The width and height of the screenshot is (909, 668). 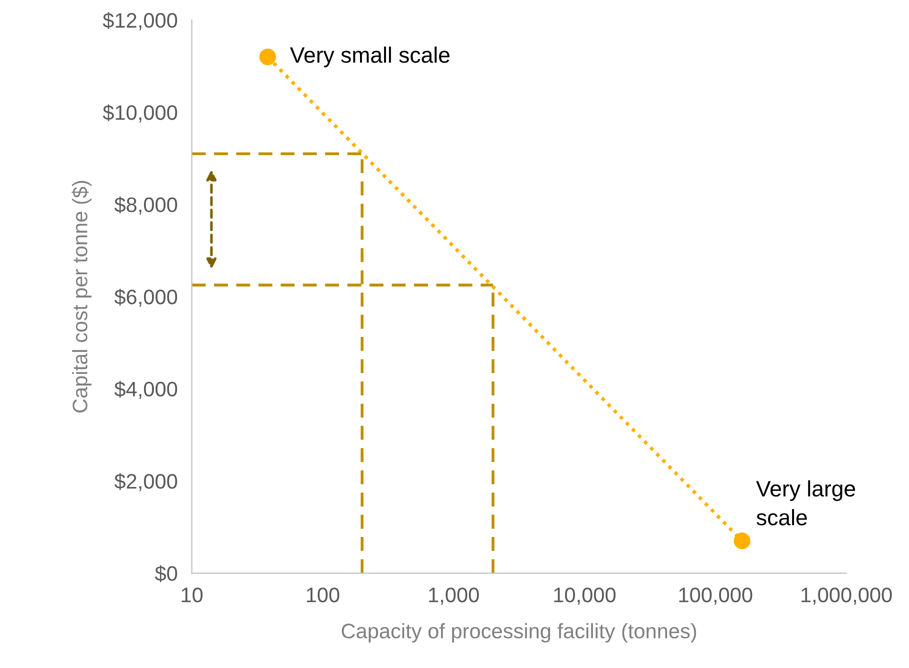 What do you see at coordinates (166, 573) in the screenshot?
I see `y-tick-label: $0` at bounding box center [166, 573].